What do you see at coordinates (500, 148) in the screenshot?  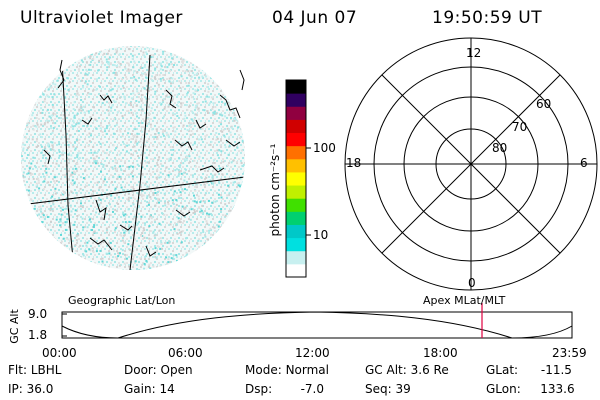 I see `lat-label-80: 80` at bounding box center [500, 148].